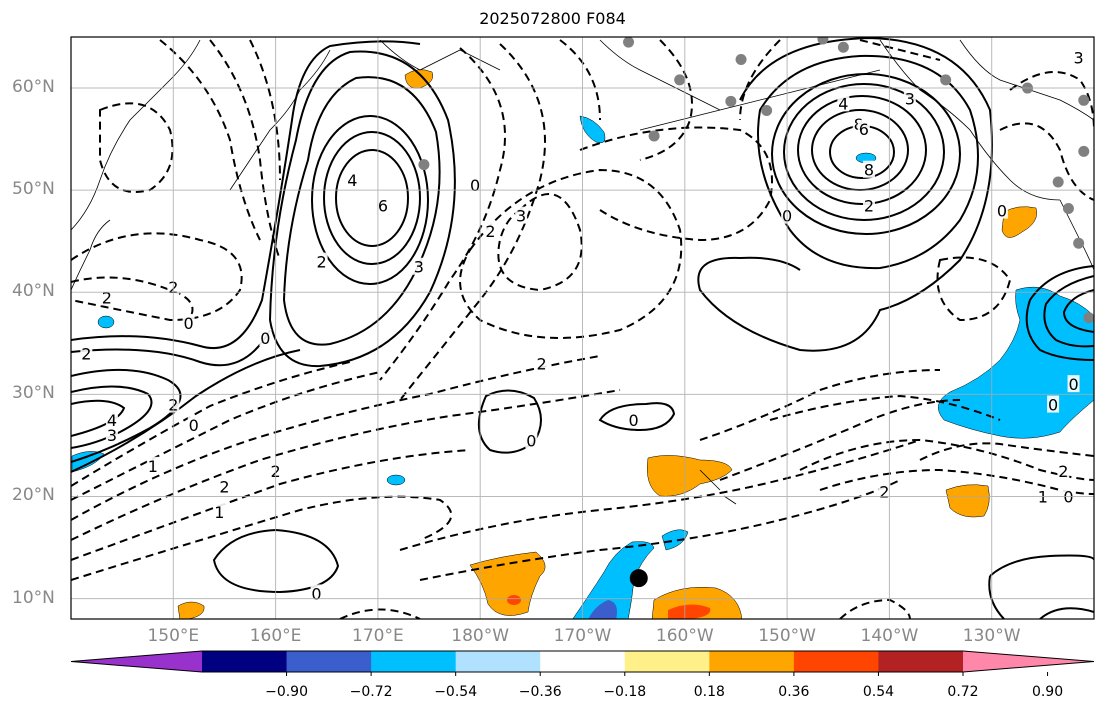 Image resolution: width=1105 pixels, height=712 pixels. Describe the element at coordinates (869, 170) in the screenshot. I see `contour-label: 8` at that location.